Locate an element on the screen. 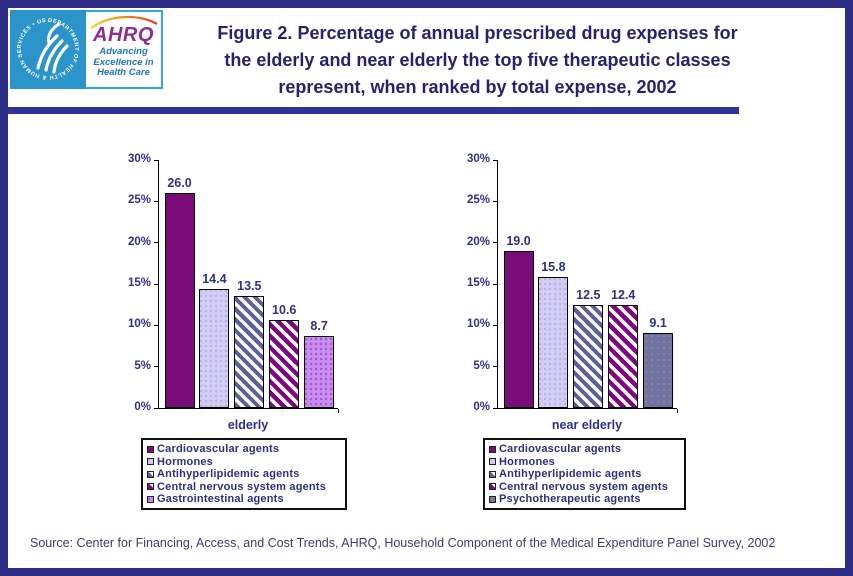 This screenshot has width=853, height=576. bar-value-label: 19.0 is located at coordinates (518, 241).